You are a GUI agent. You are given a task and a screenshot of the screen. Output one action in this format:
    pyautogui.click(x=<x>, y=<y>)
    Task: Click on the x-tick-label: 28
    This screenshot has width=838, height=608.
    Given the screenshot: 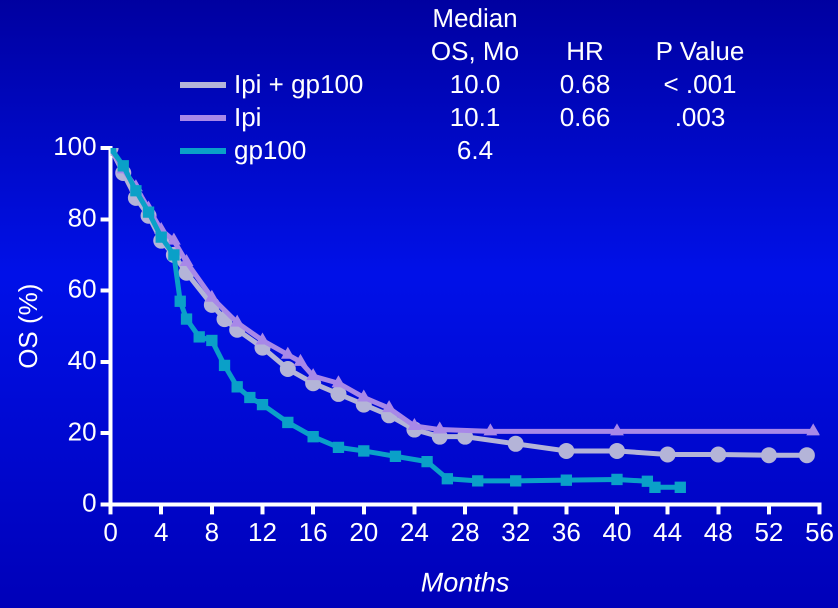 What is the action you would take?
    pyautogui.click(x=465, y=532)
    